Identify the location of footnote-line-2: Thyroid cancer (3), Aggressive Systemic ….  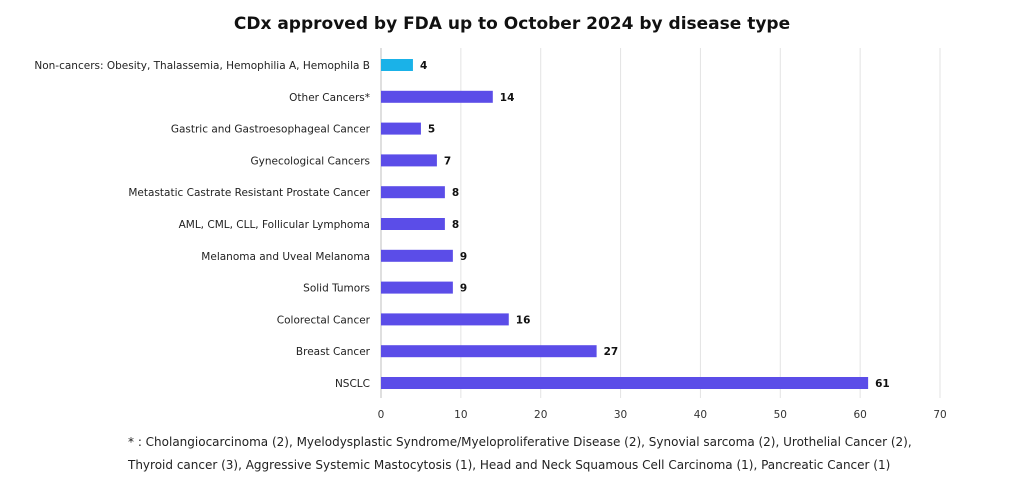
(509, 465).